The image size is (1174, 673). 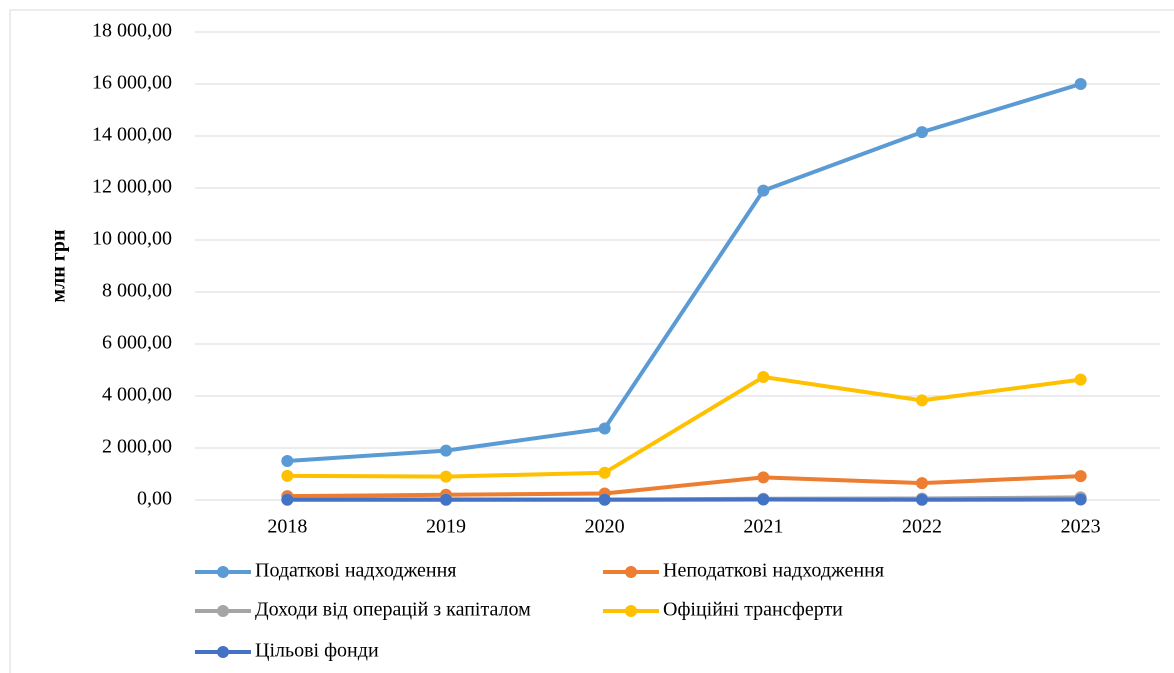 What do you see at coordinates (137, 343) in the screenshot?
I see `y-tick-label: 6 000,00` at bounding box center [137, 343].